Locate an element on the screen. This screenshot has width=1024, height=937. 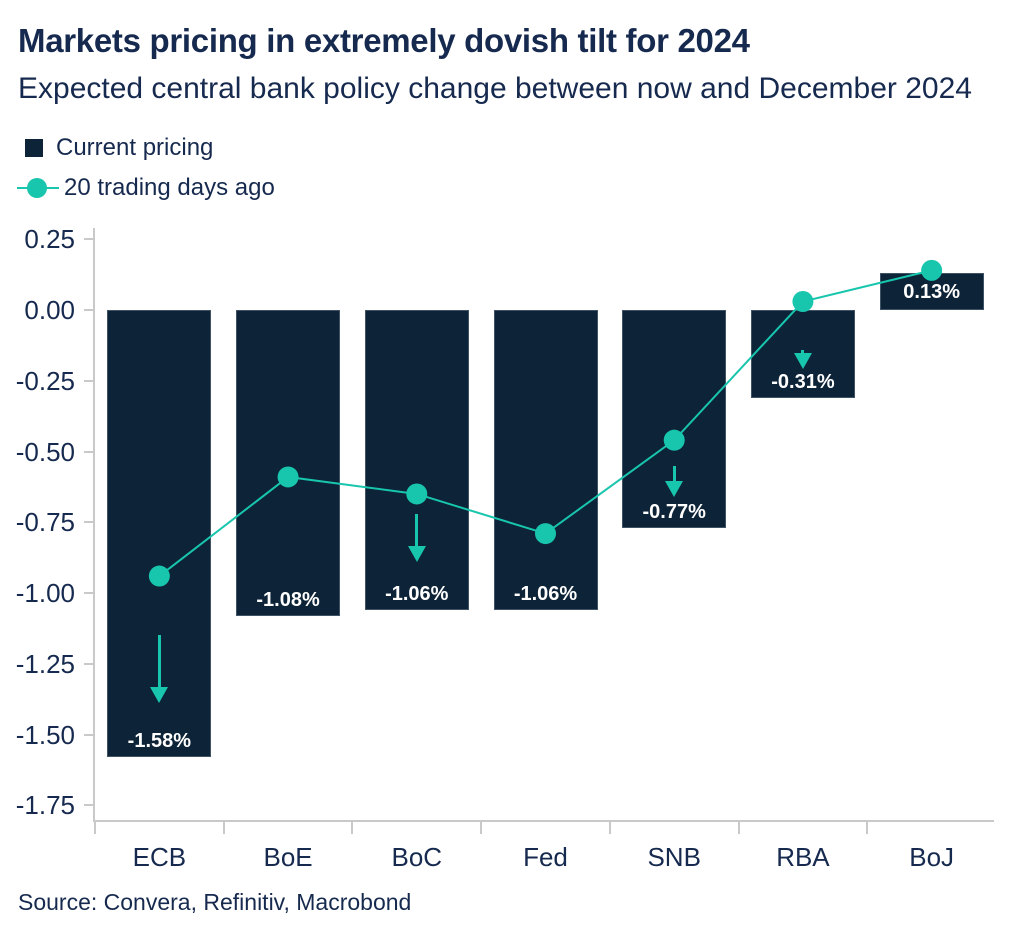
x-axis-label: BoE is located at coordinates (288, 857).